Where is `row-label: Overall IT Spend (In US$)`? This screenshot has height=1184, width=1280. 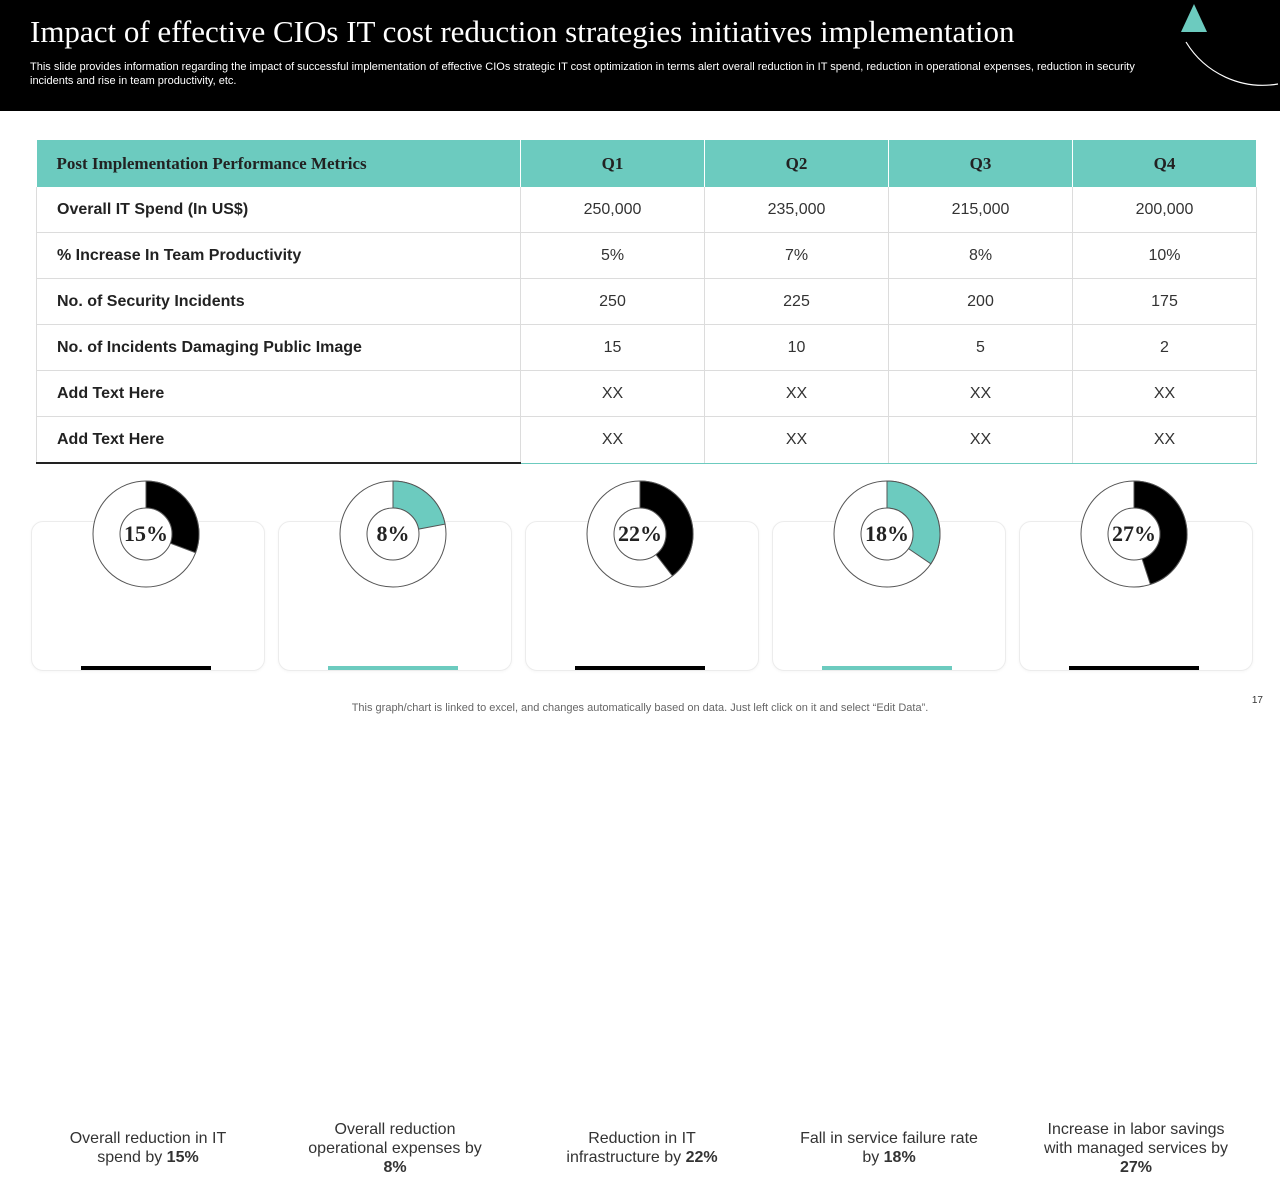
row-label: Overall IT Spend (In US$) is located at coordinates (278, 210).